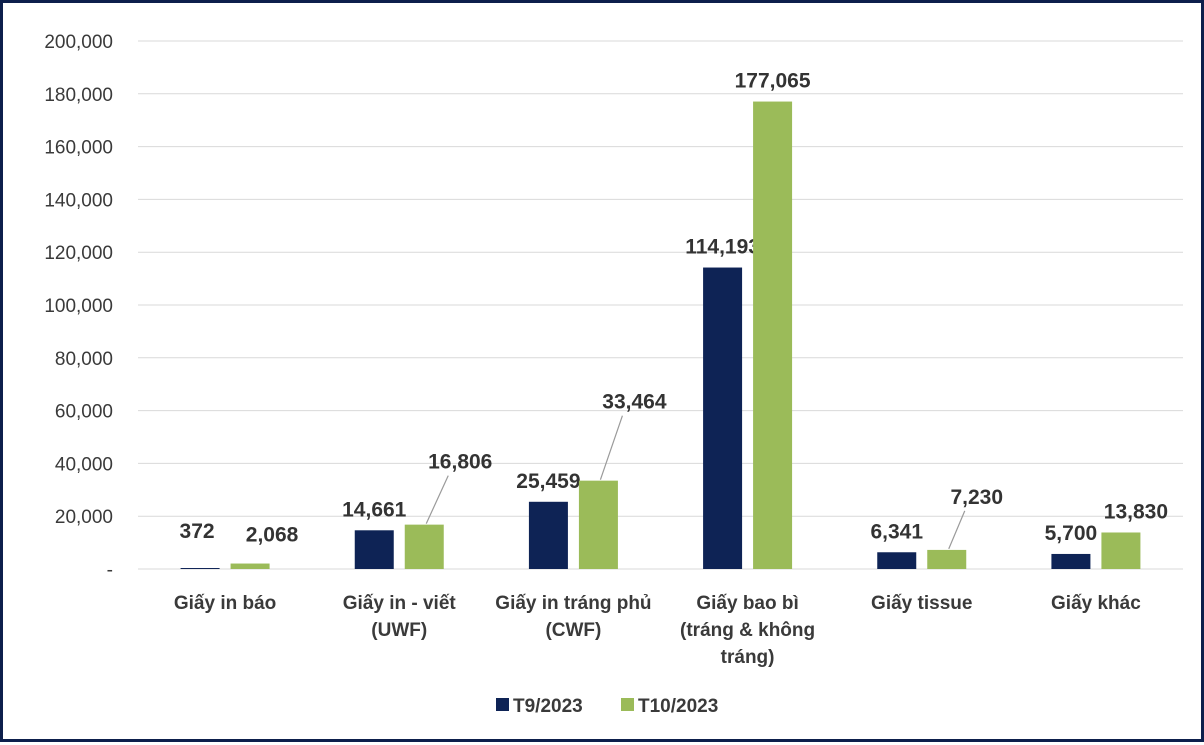 The width and height of the screenshot is (1204, 745). Describe the element at coordinates (896, 531) in the screenshot. I see `data-label: 6,341` at that location.